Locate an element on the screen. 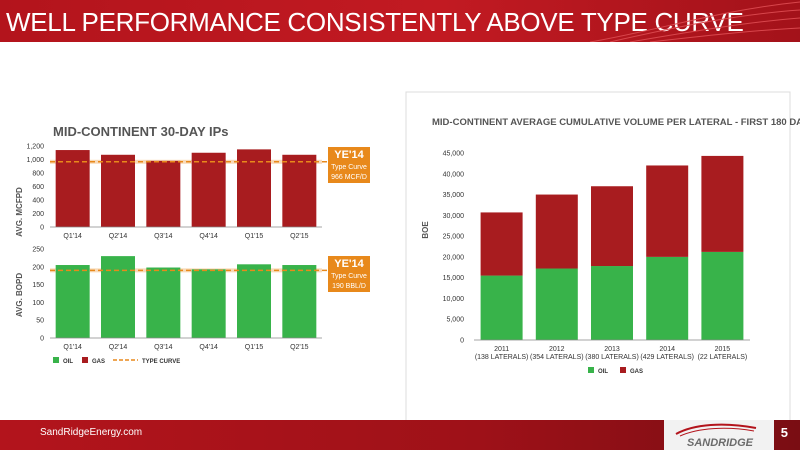  cum-bars is located at coordinates (612, 247).